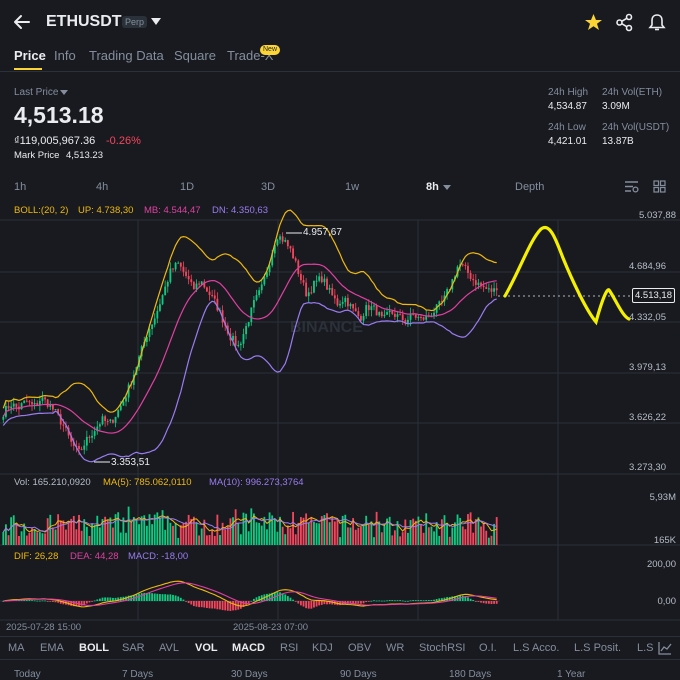 The image size is (680, 680). What do you see at coordinates (187, 187) in the screenshot?
I see `timeframe-1d: 1D` at bounding box center [187, 187].